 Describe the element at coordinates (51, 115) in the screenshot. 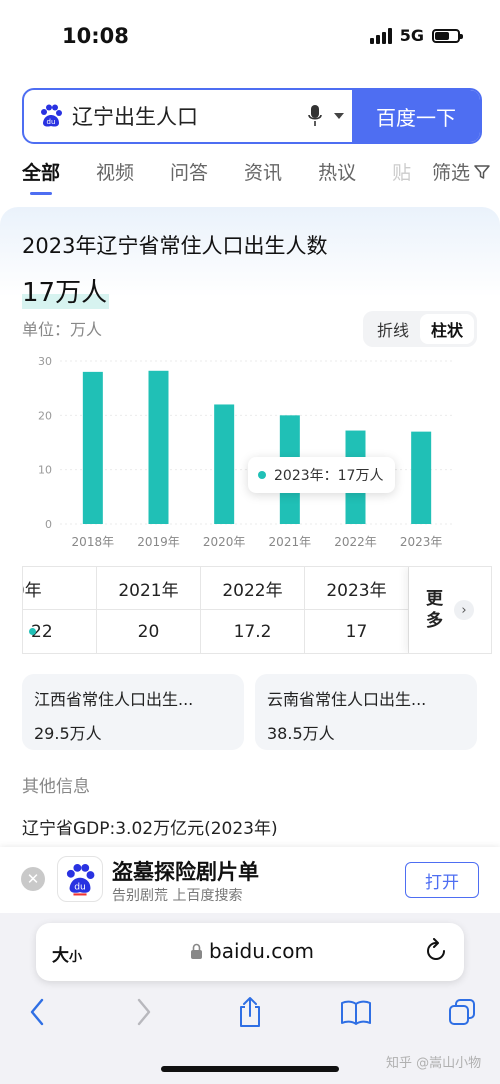

I see `baidu-paw-icon: du` at that location.